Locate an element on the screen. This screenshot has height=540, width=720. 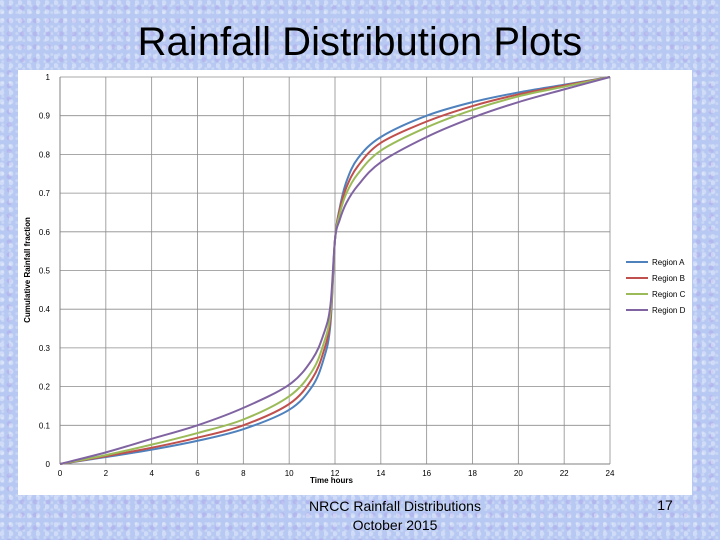
x-tick-label: 6 is located at coordinates (197, 473).